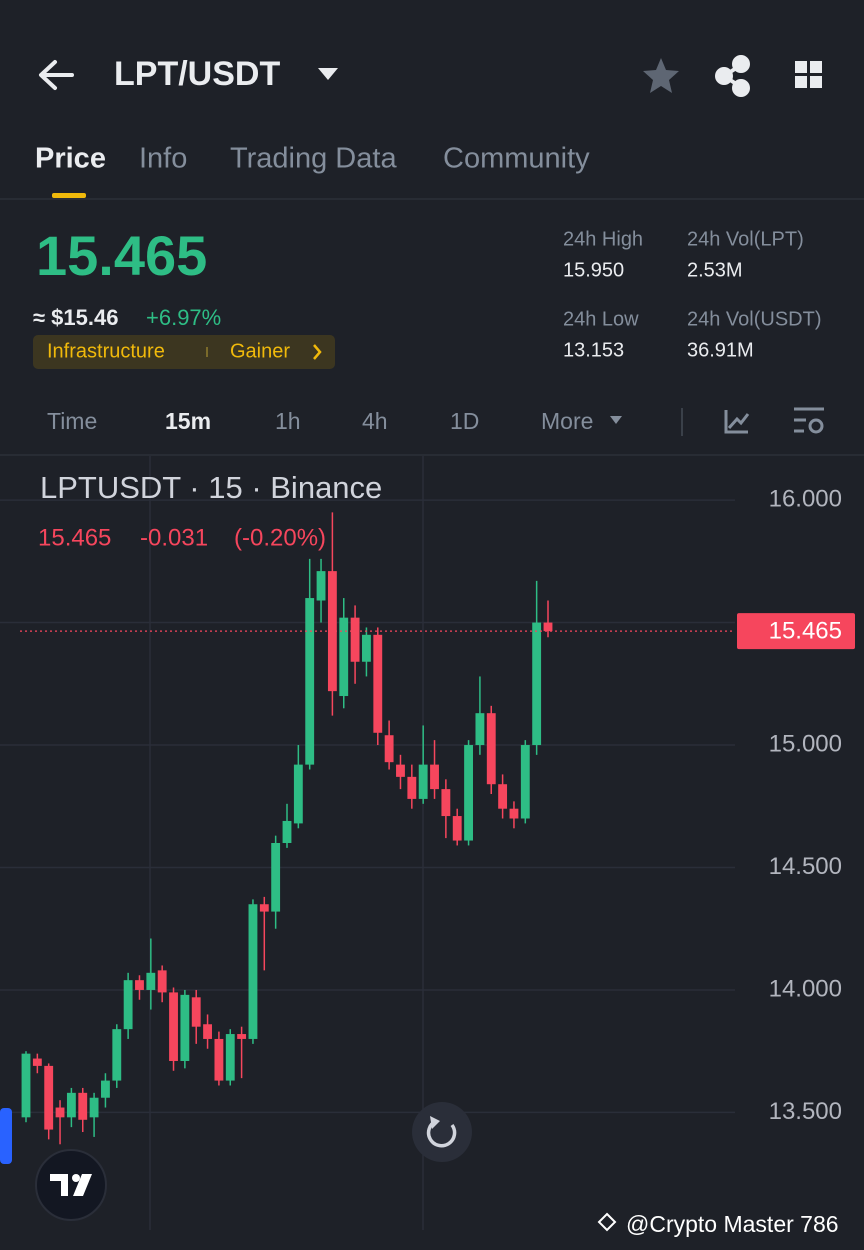 The height and width of the screenshot is (1250, 864). What do you see at coordinates (184, 352) in the screenshot?
I see `tag-bar` at bounding box center [184, 352].